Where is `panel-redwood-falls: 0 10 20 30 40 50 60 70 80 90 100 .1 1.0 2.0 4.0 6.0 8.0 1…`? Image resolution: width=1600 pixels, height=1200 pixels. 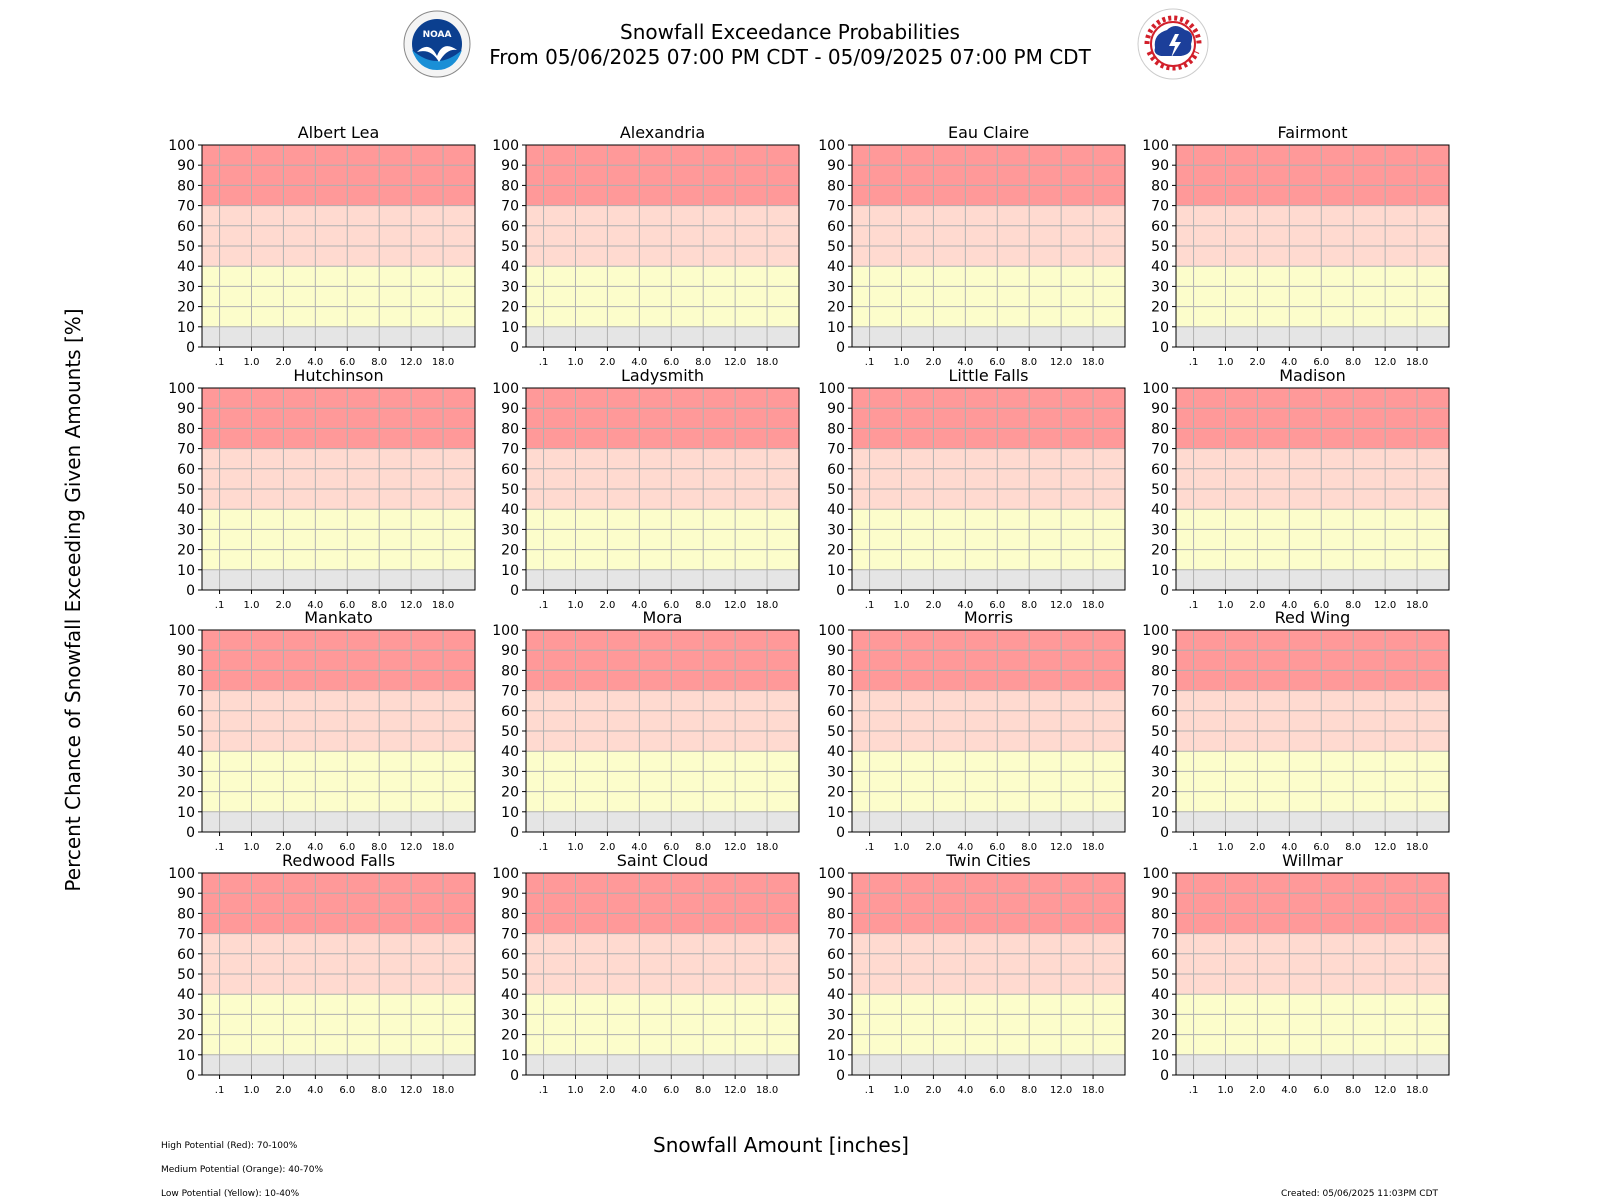 panel-redwood-falls: 0 10 20 30 40 50 60 70 80 90 100 .1 1.0 2.0 4.0 6.0 8.0 1… is located at coordinates (322, 973).